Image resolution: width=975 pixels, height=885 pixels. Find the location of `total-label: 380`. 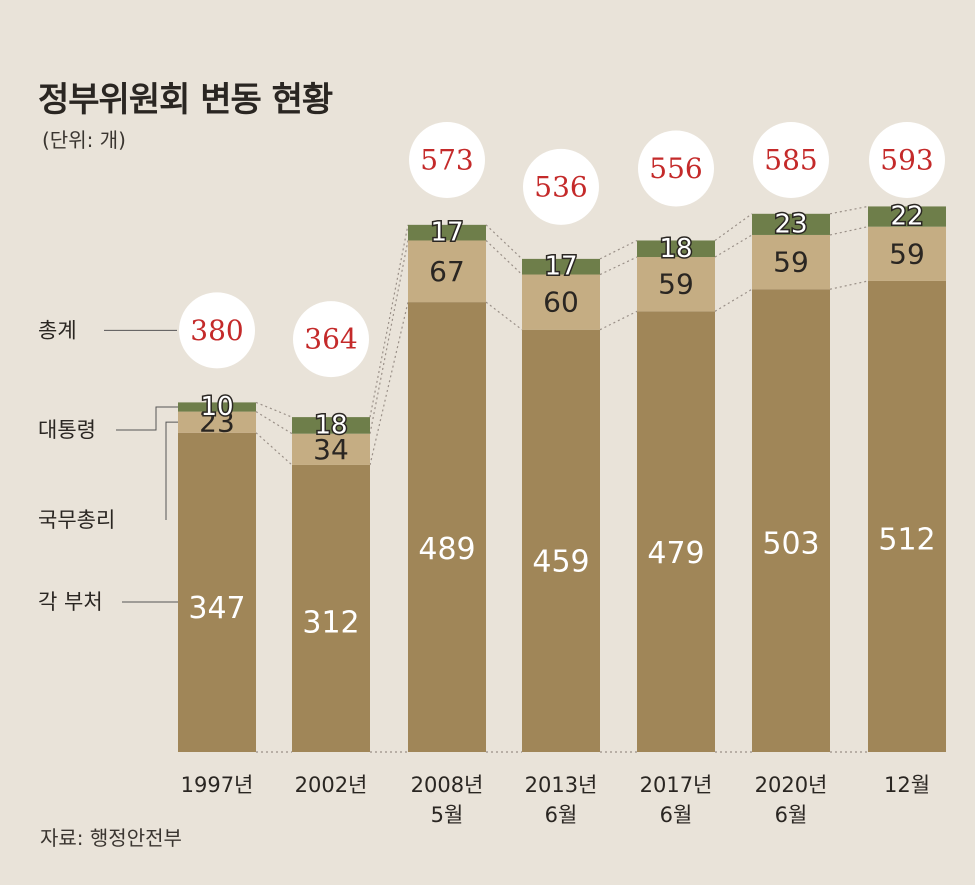

total-label: 380 is located at coordinates (216, 330).